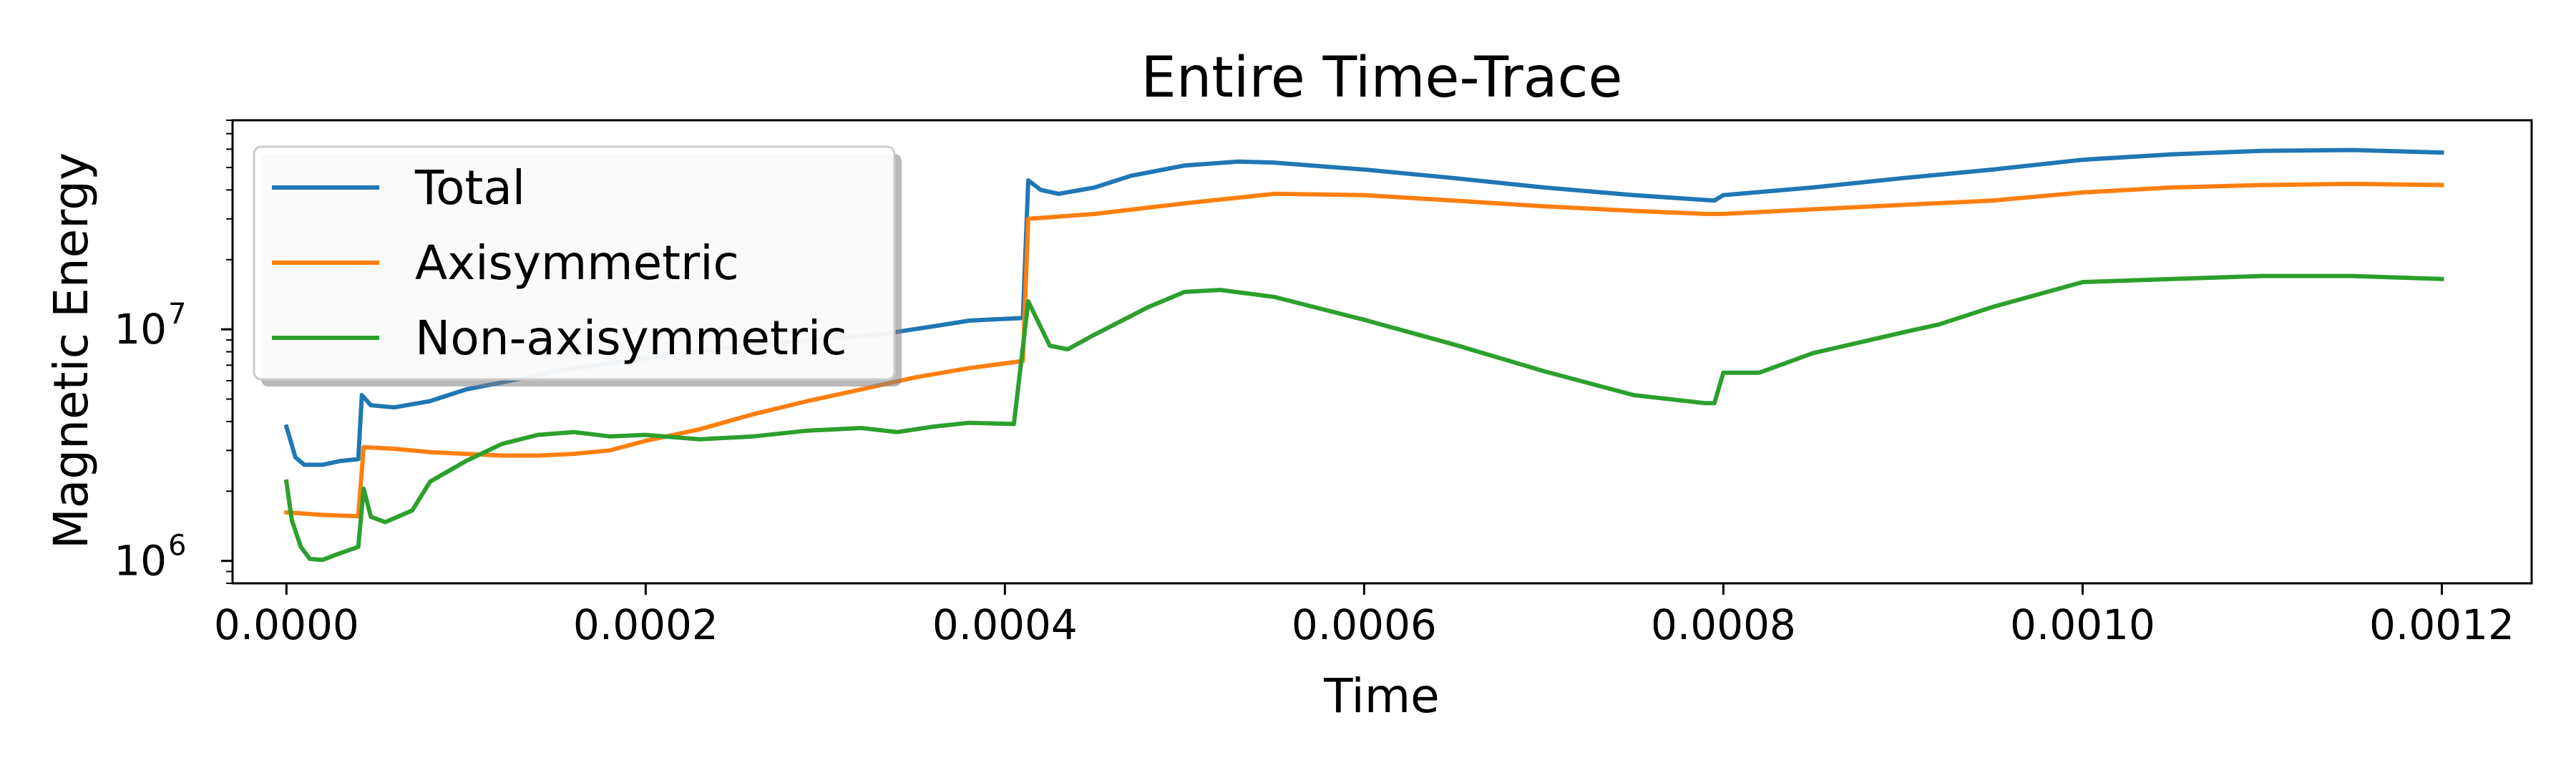 The height and width of the screenshot is (773, 2576). Describe the element at coordinates (1381, 696) in the screenshot. I see `x-axis-label: Time` at that location.